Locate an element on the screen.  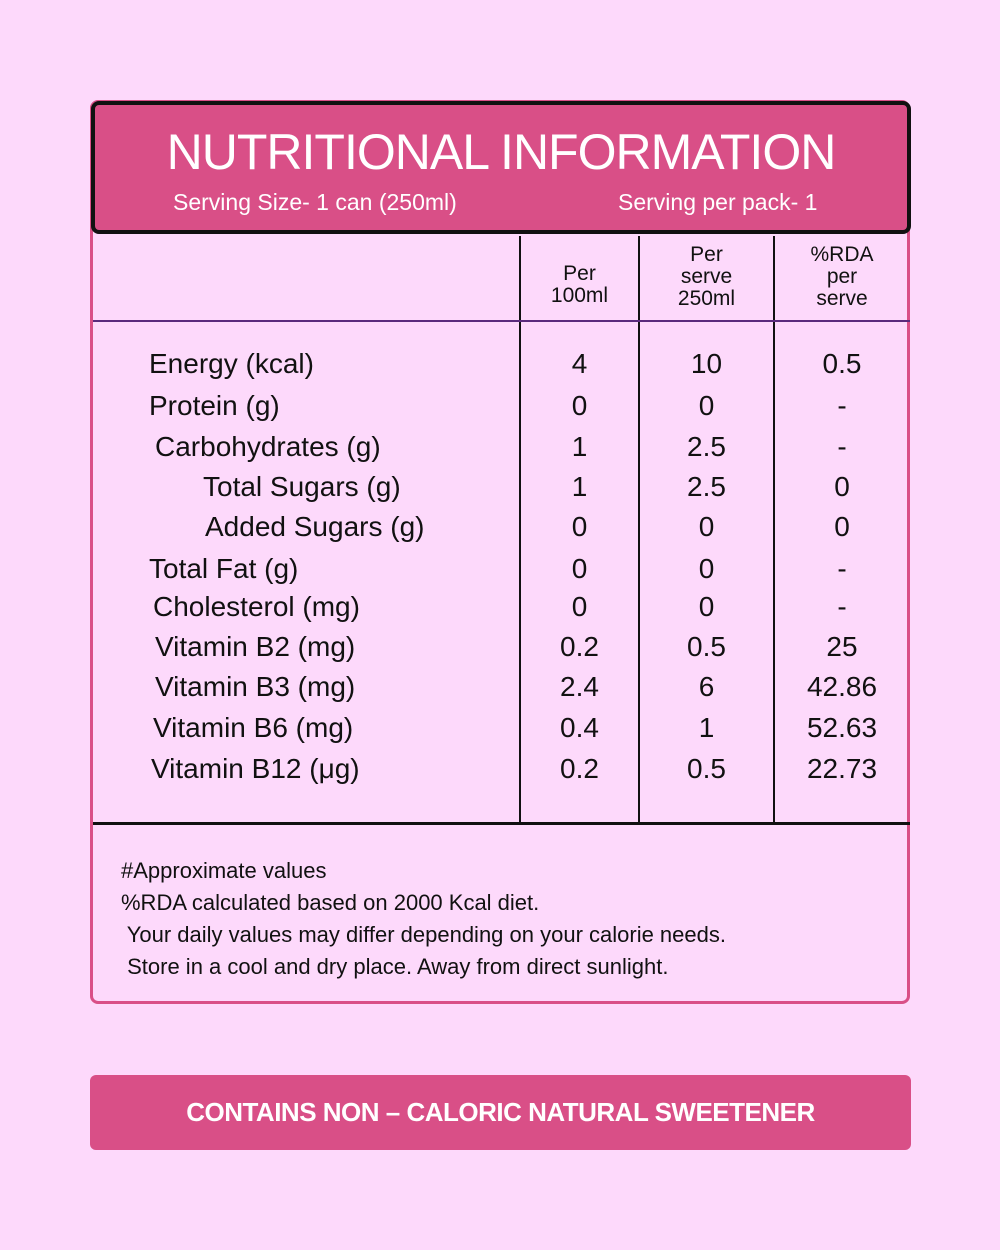
value-rda: 42.86 is located at coordinates (842, 686).